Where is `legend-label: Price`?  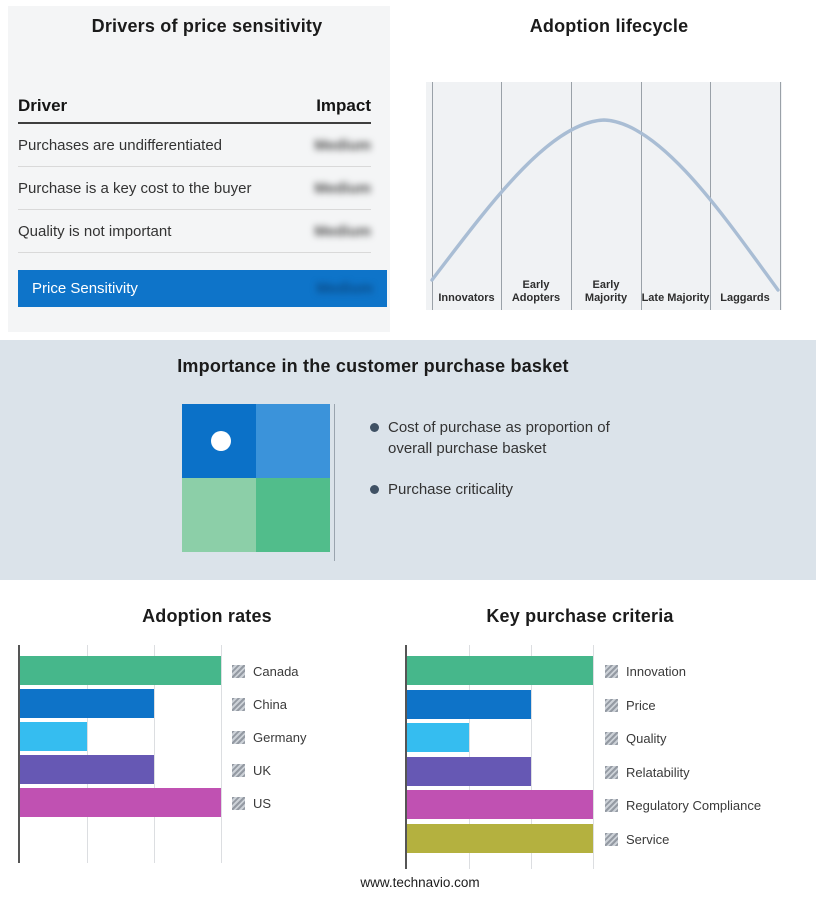 legend-label: Price is located at coordinates (641, 705).